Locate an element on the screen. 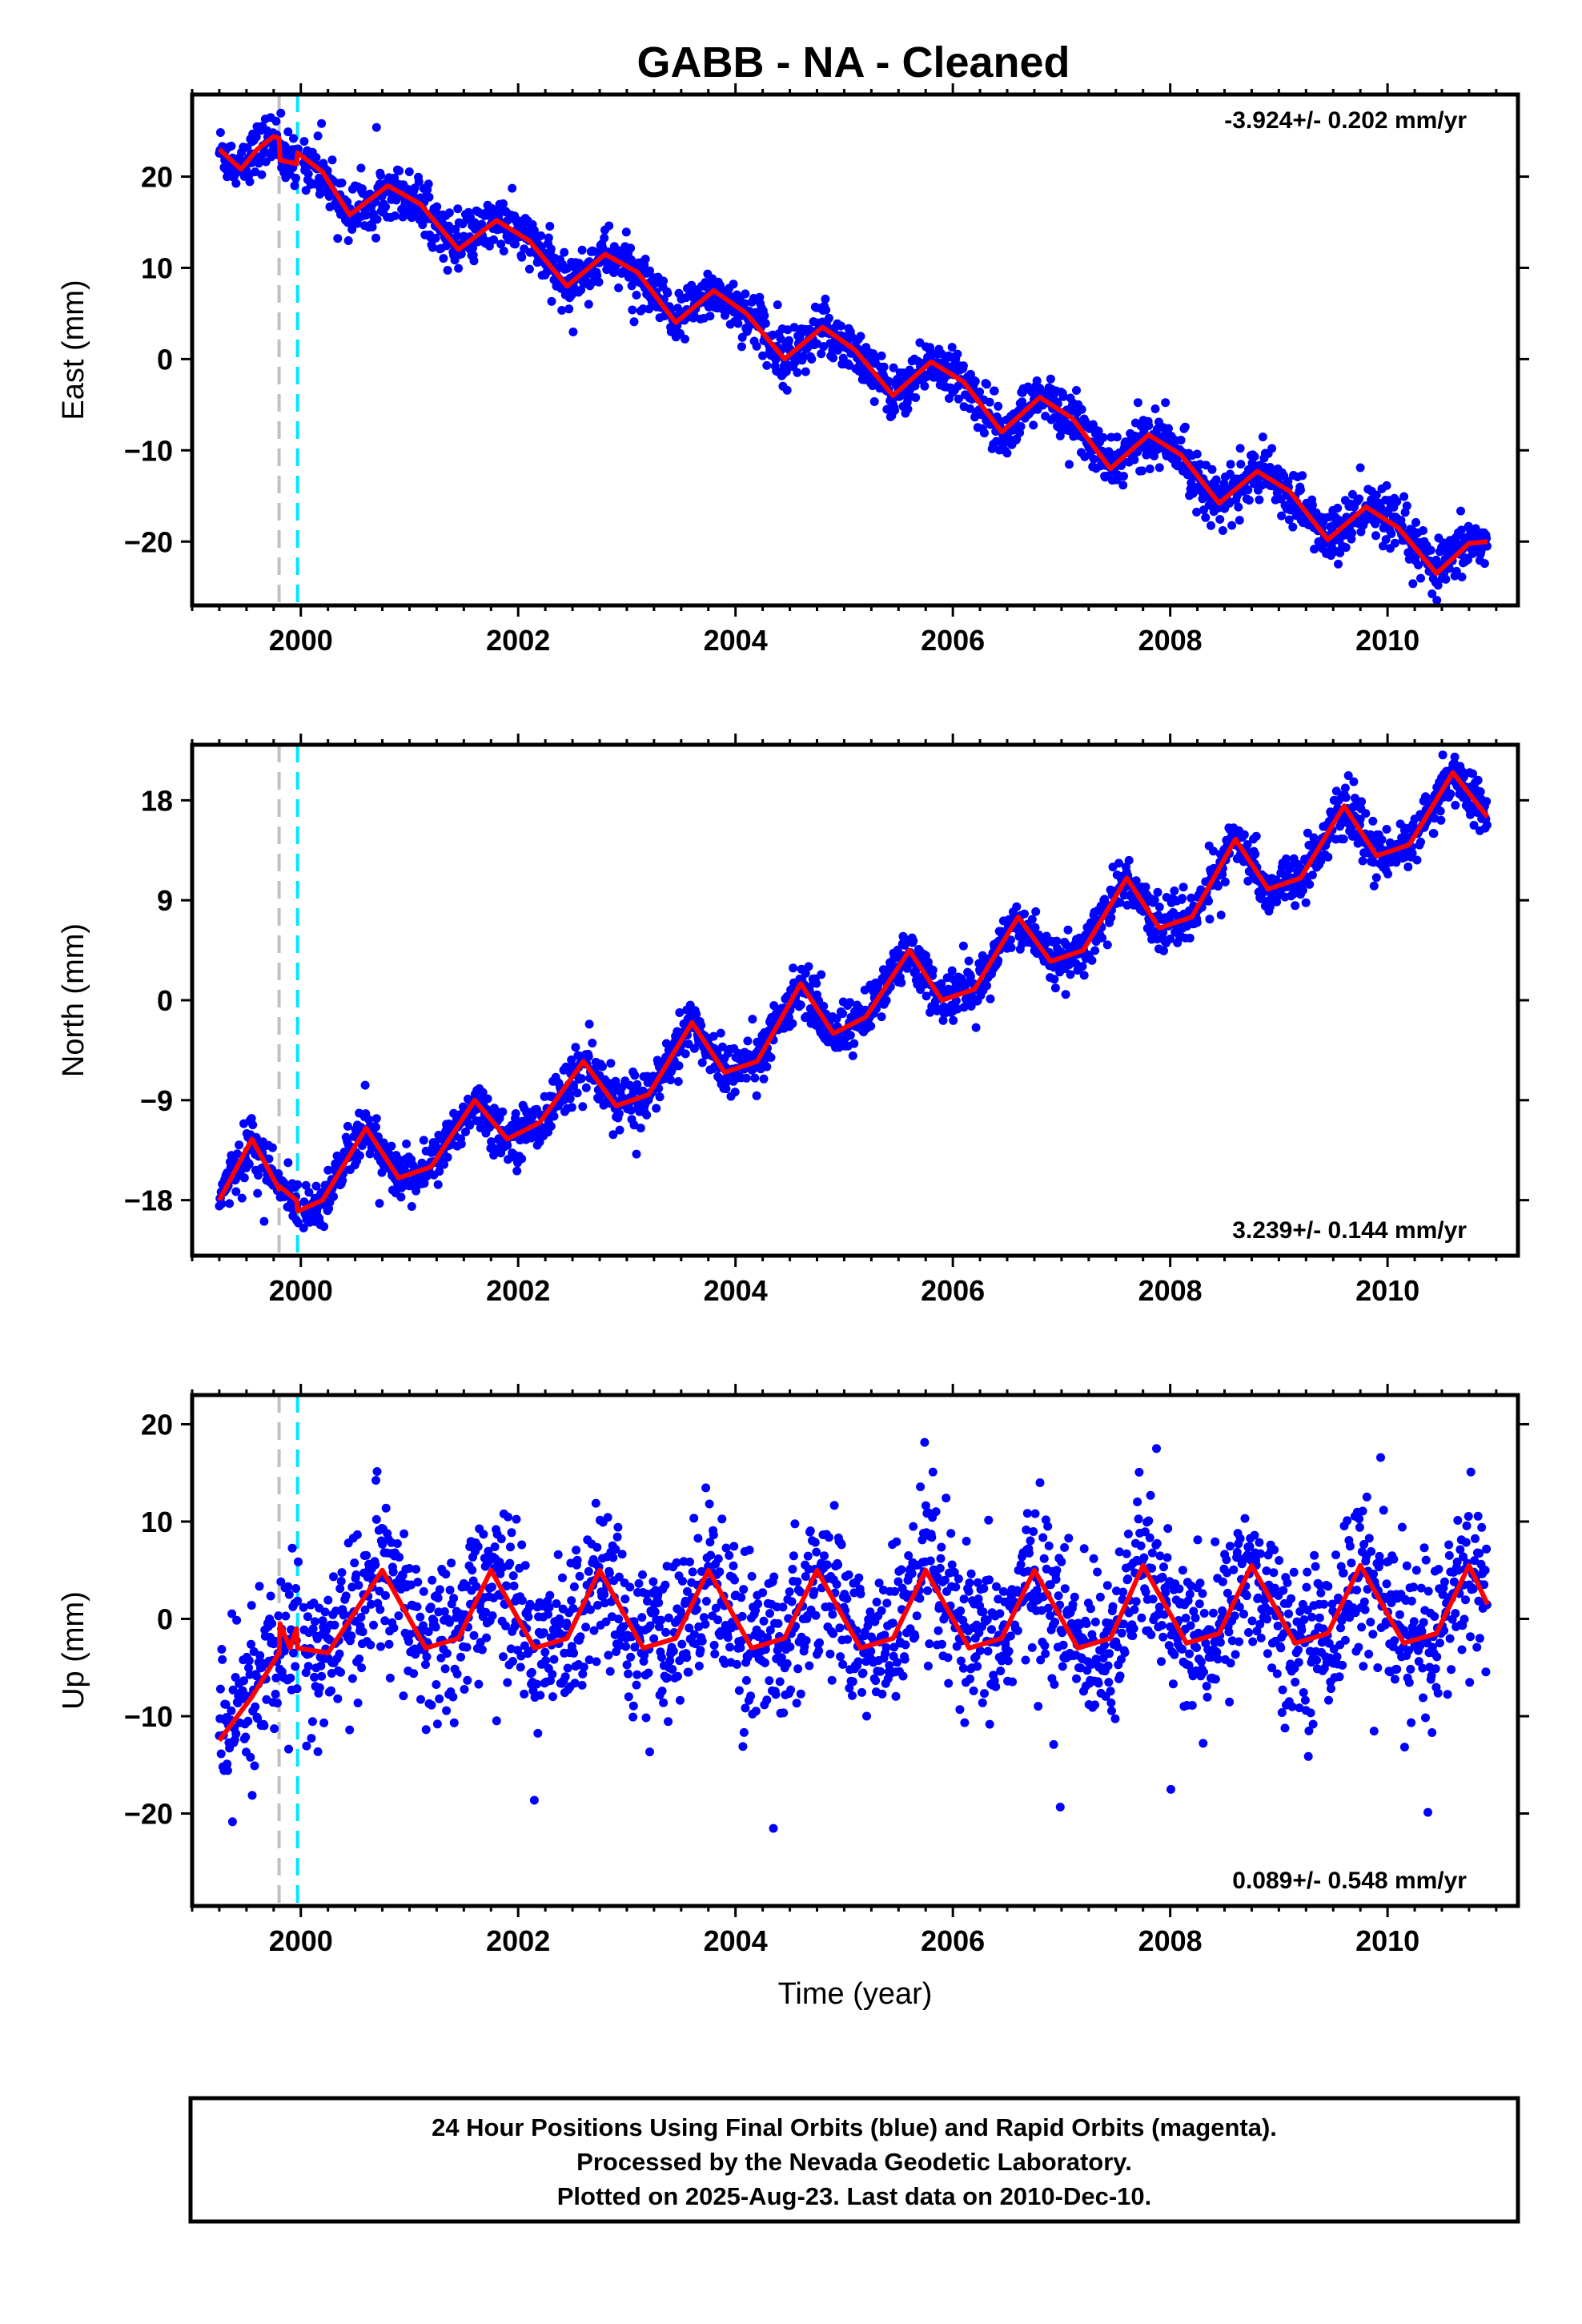 The image size is (1582, 2324). y-tick-label: −20 is located at coordinates (148, 541).